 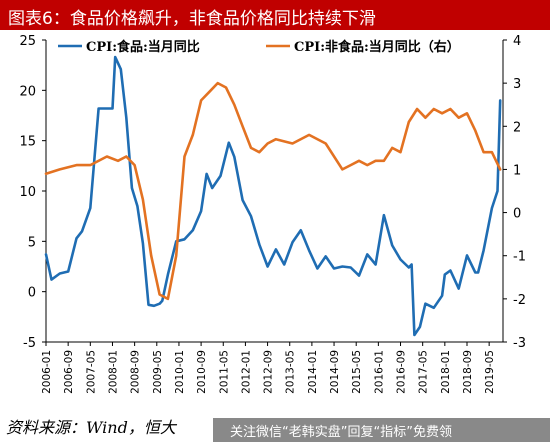 I want to click on left-axis-tick-label: -5, so click(x=29, y=343).